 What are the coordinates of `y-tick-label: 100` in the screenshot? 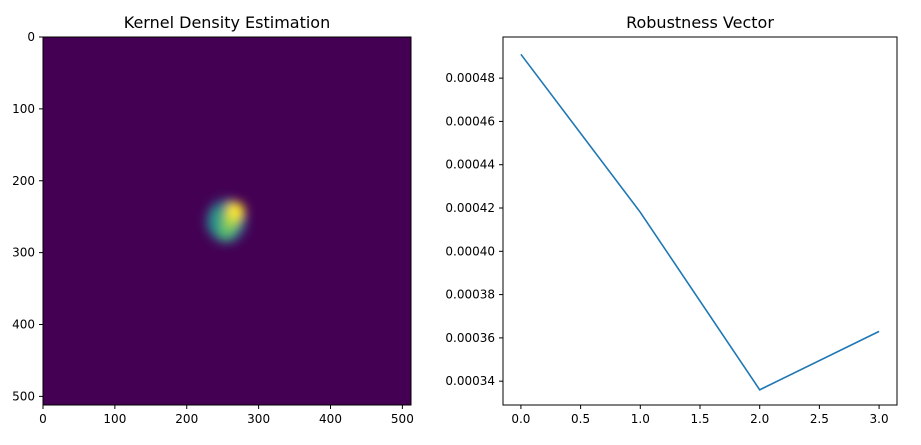 It's located at (23, 109).